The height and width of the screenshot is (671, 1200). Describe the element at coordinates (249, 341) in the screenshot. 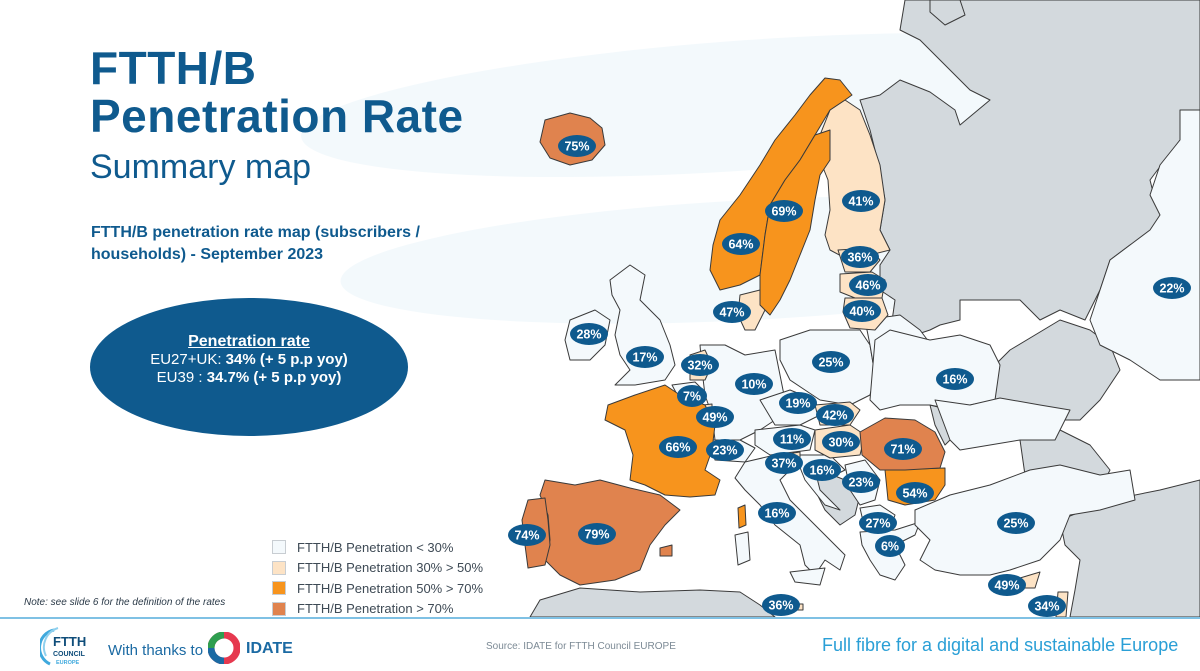

I see `summary-heading: Penetration rate` at that location.